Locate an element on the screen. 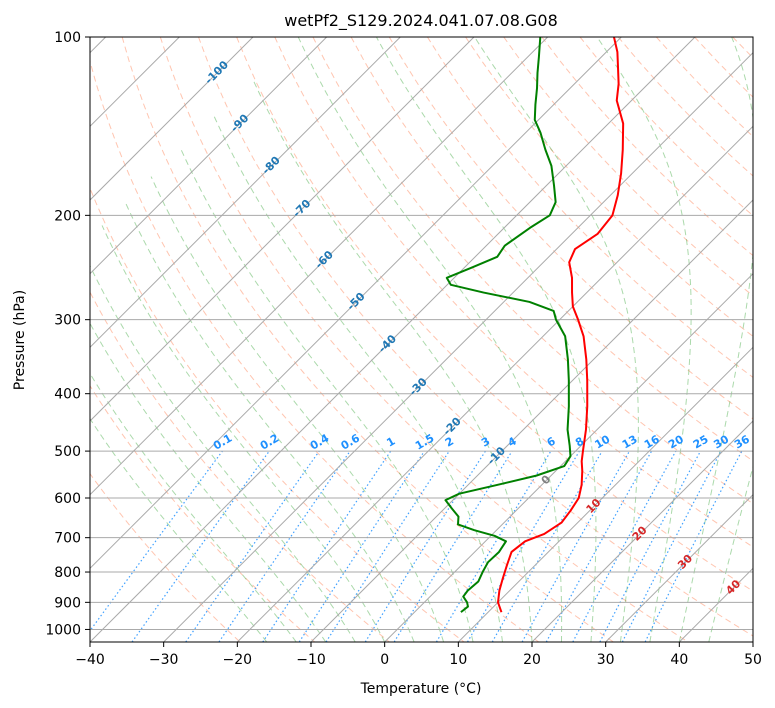 This screenshot has width=775, height=708. x-tick-label: −20 is located at coordinates (238, 660).